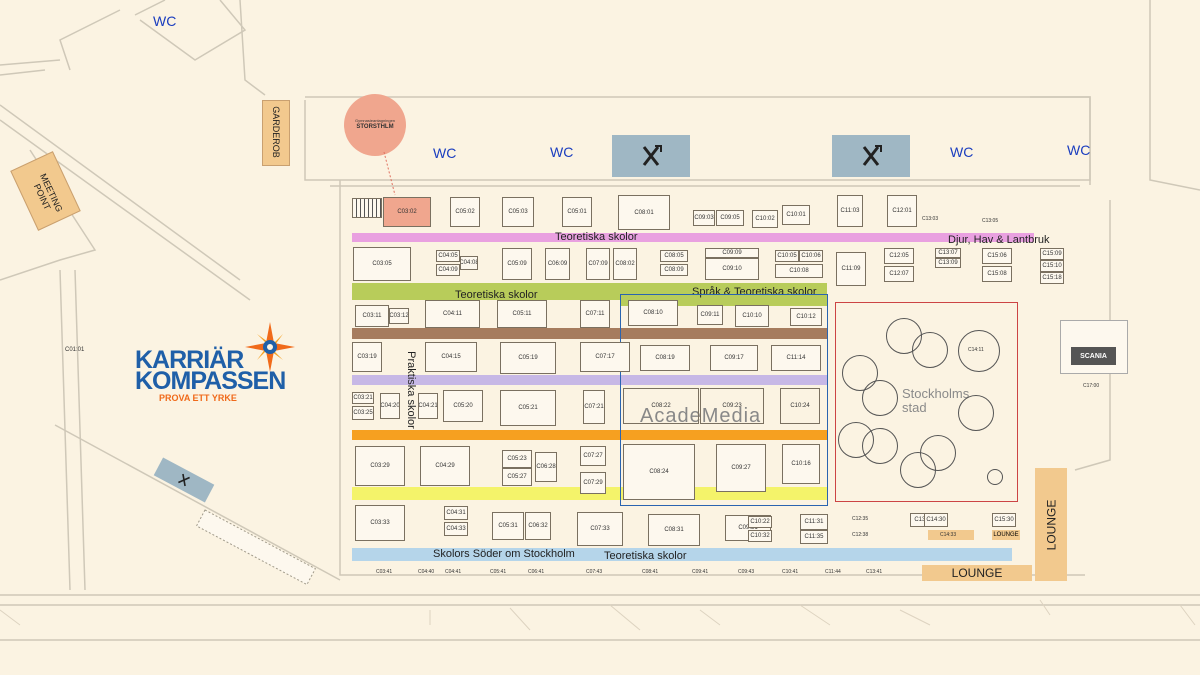 Image resolution: width=1200 pixels, height=675 pixels. I want to click on booth-c0523: C05:23, so click(517, 459).